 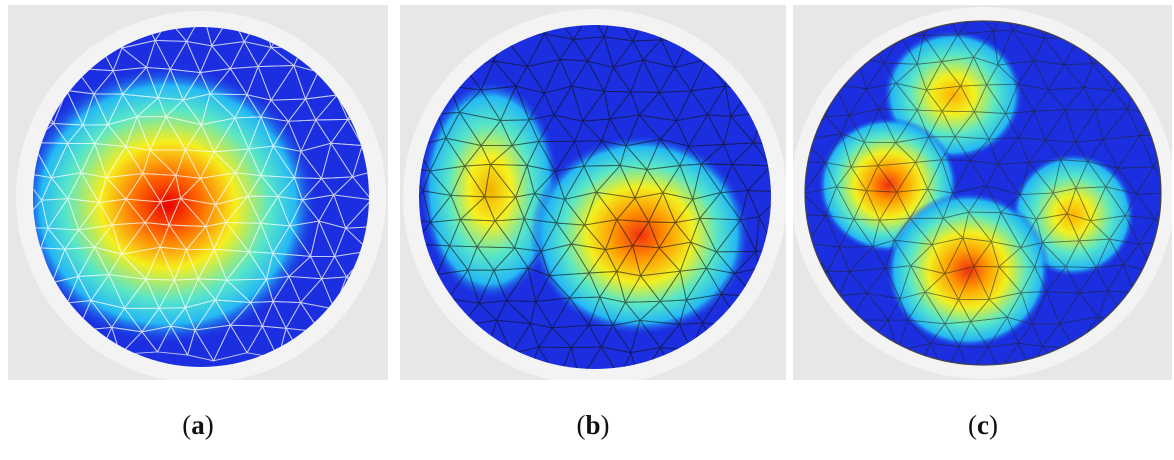 I want to click on caption-b-letter: b, so click(x=593, y=425).